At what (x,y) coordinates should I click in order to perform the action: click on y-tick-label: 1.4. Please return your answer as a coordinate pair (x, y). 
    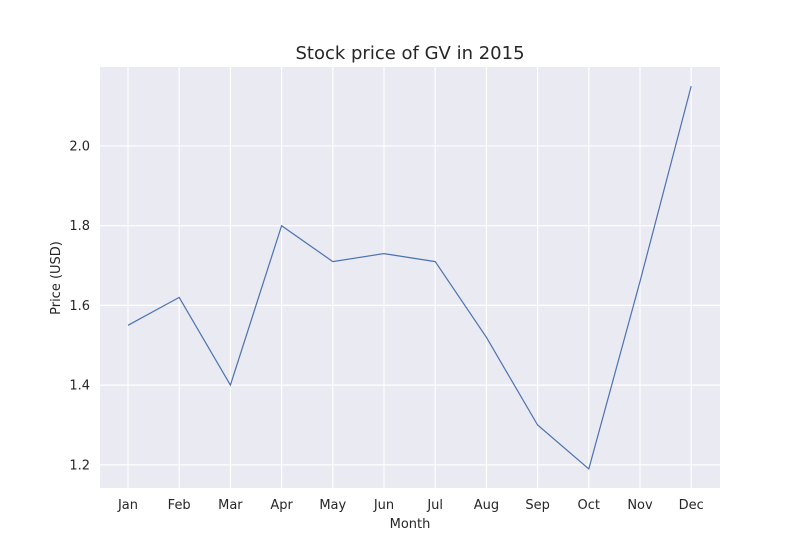
    Looking at the image, I should click on (79, 386).